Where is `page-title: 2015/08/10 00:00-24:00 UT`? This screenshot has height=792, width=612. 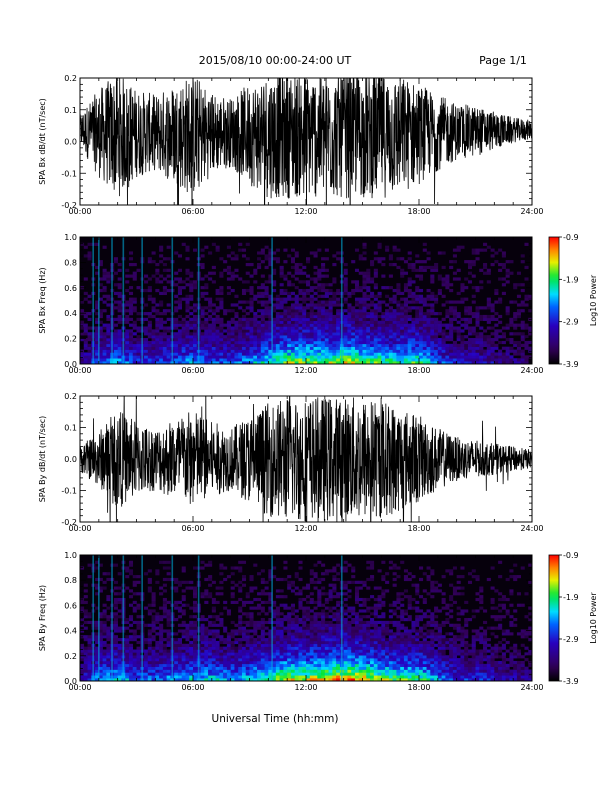
page-title: 2015/08/10 00:00-24:00 UT is located at coordinates (275, 60).